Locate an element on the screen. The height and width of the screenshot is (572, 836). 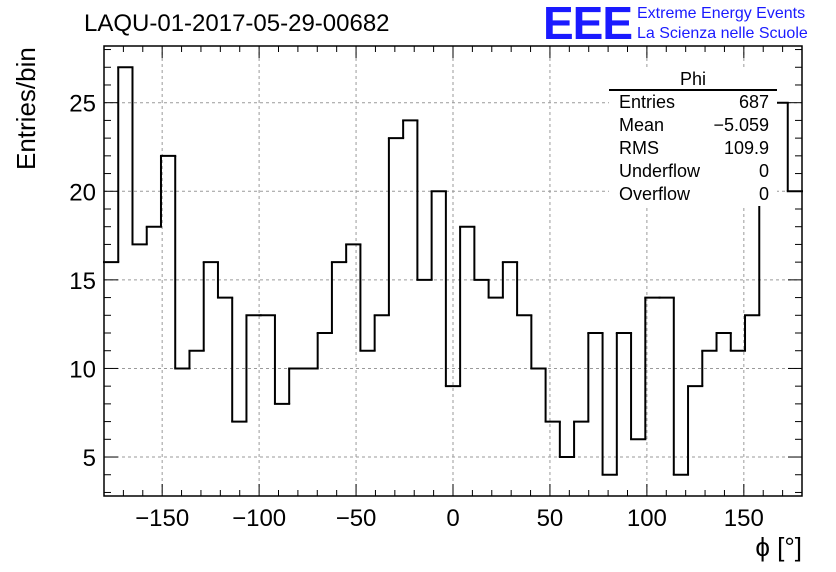
stats-label: Underflow is located at coordinates (660, 171).